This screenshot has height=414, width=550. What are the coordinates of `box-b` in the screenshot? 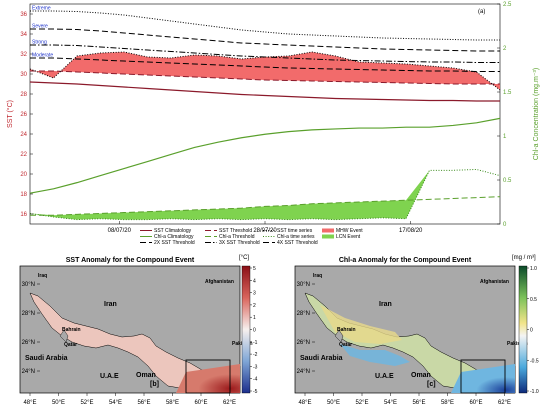 It's located at (208, 376).